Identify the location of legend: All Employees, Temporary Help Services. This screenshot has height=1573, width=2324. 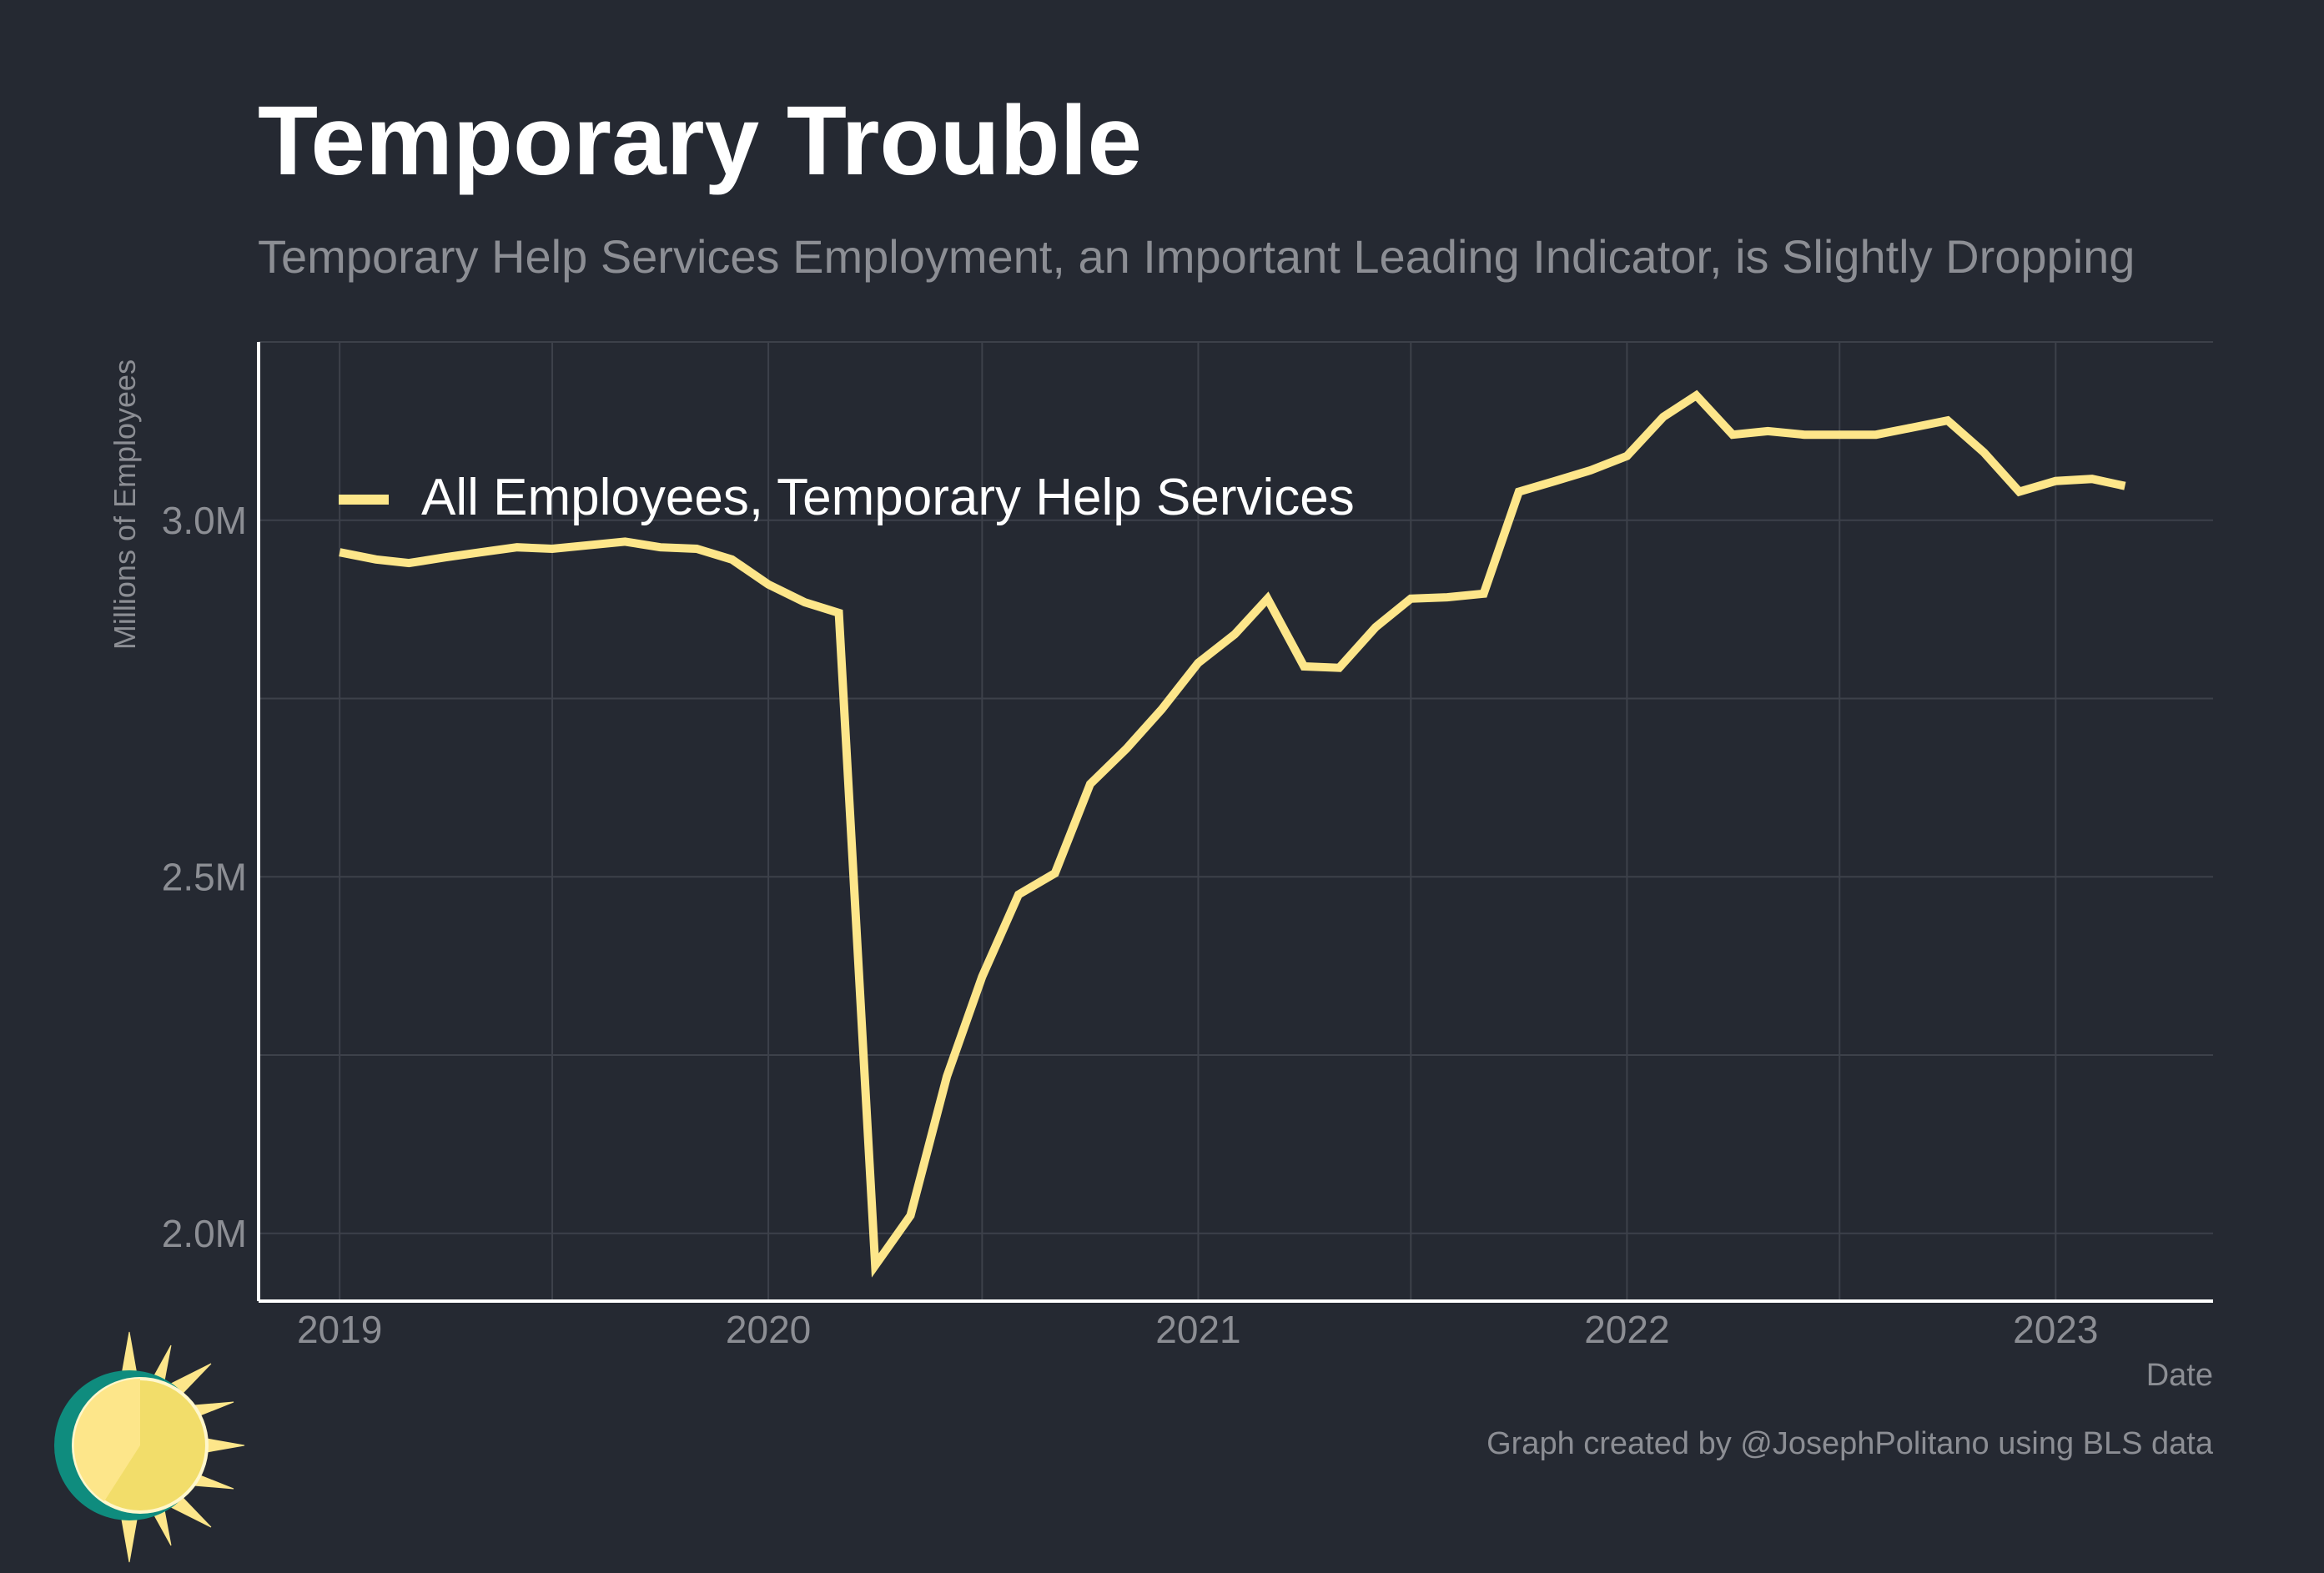
(847, 497).